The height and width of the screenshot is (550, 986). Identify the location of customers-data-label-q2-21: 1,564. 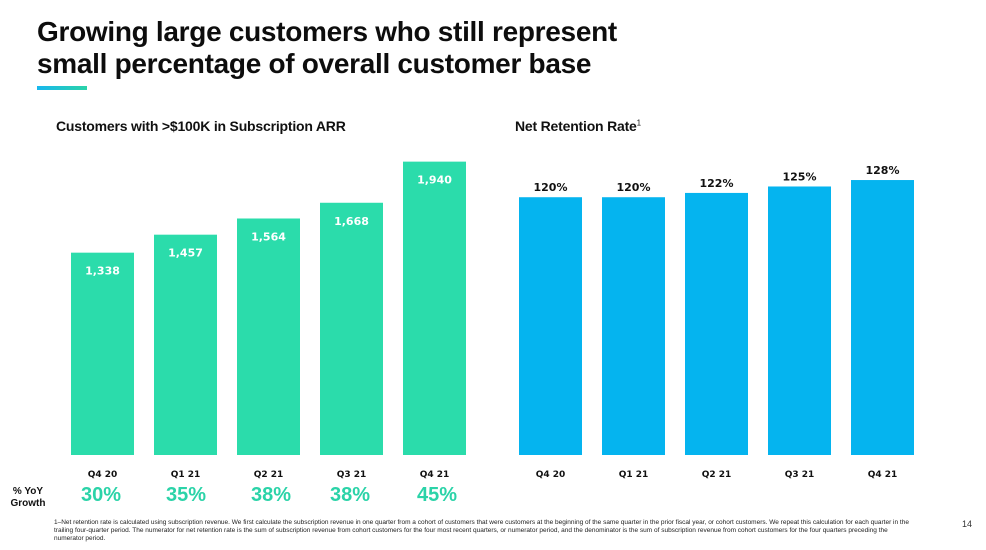
(268, 236).